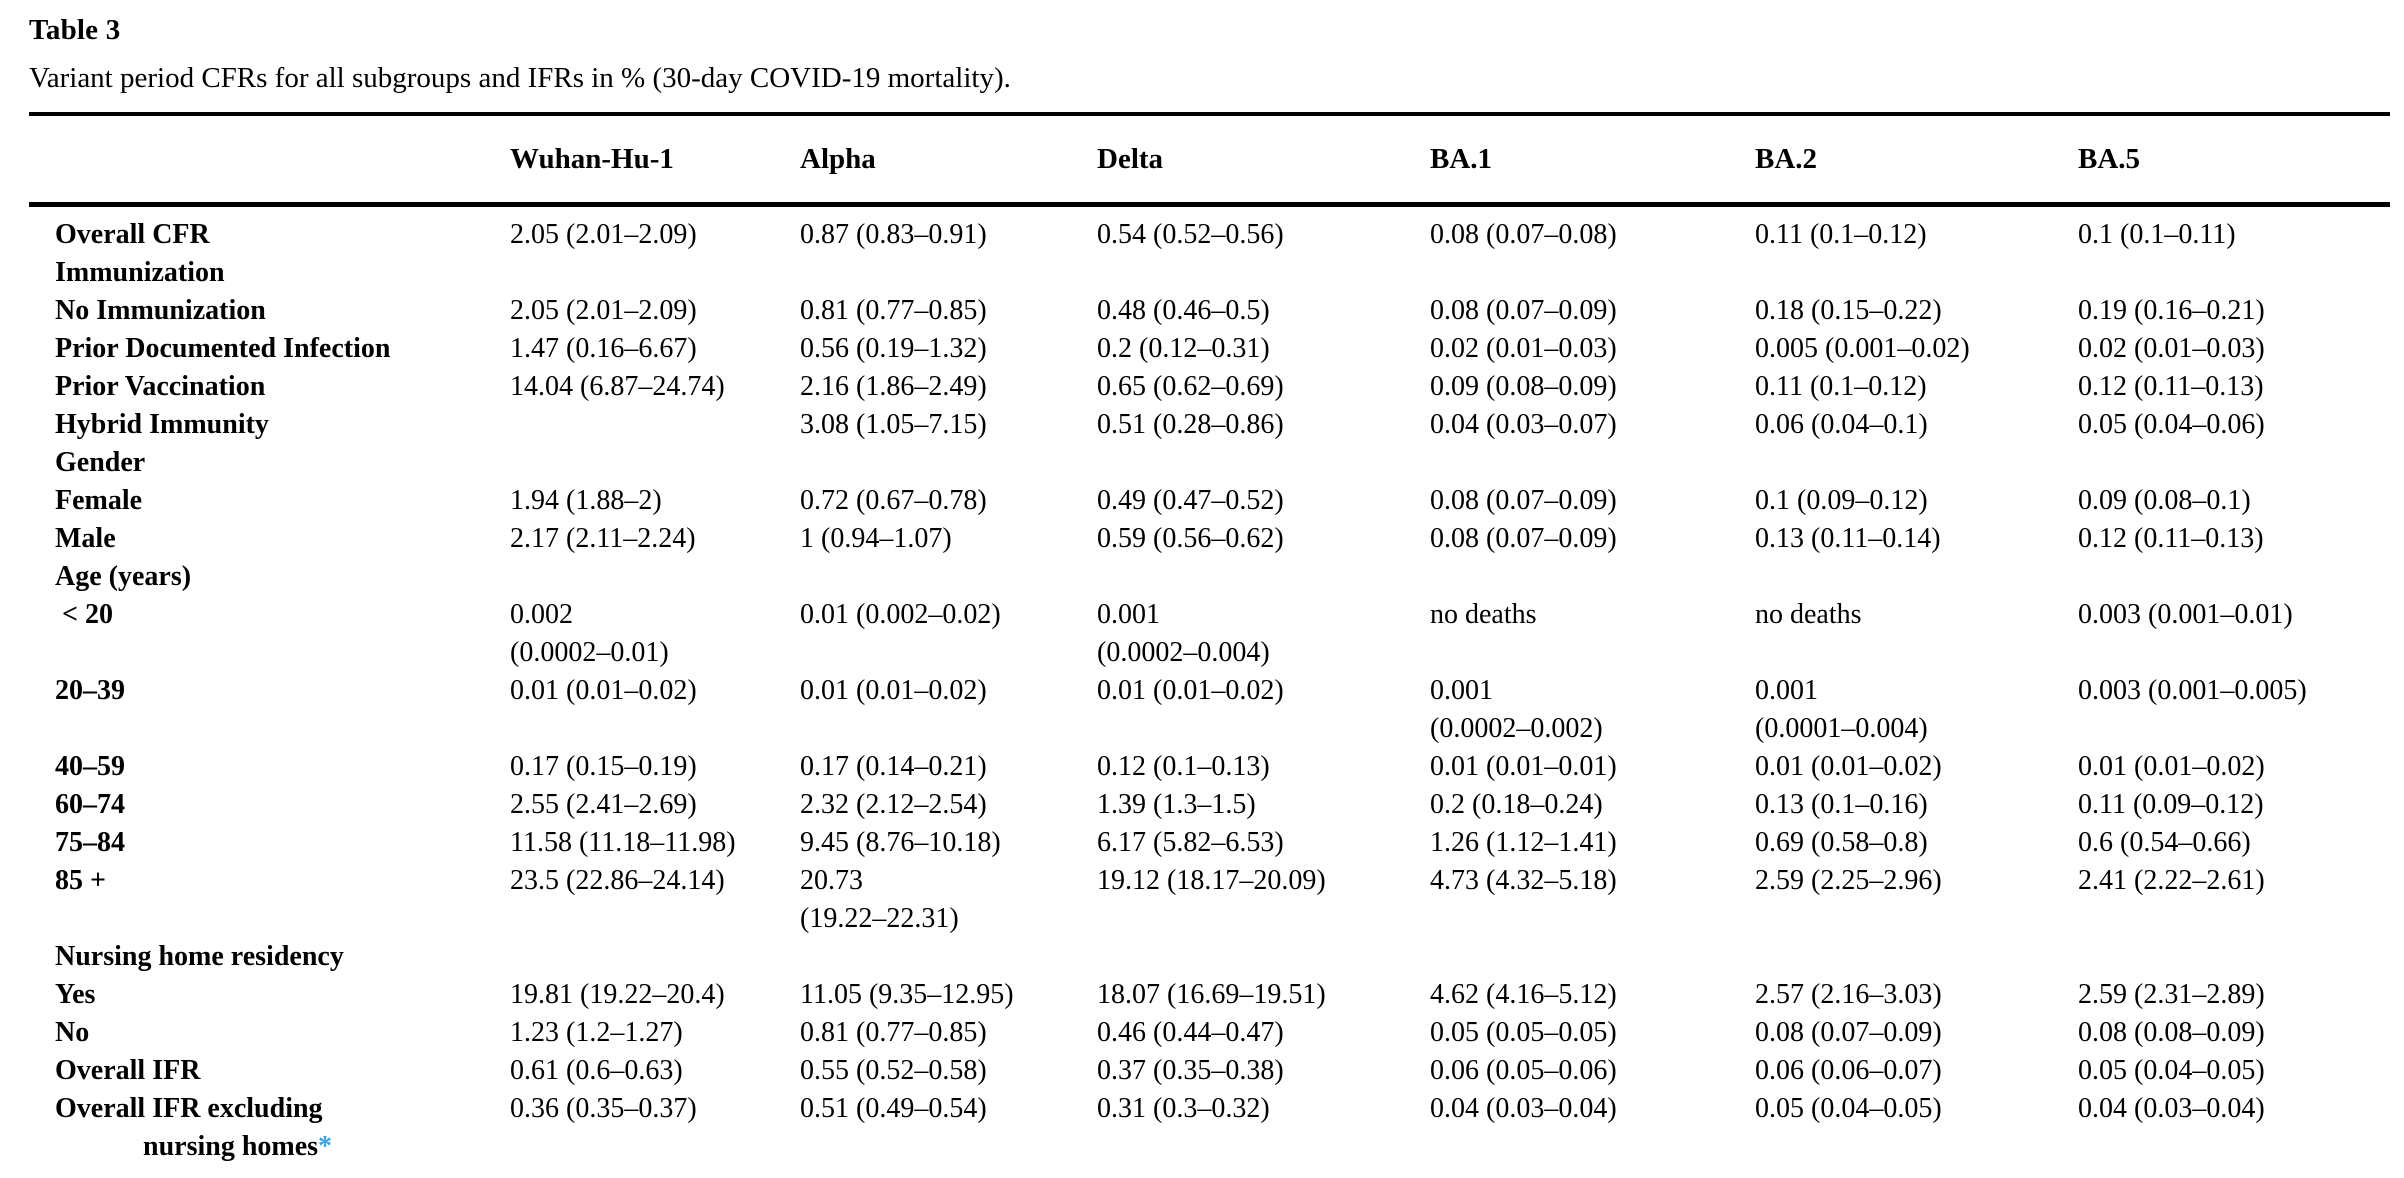 The width and height of the screenshot is (2404, 1178). What do you see at coordinates (1523, 424) in the screenshot?
I see `value-cell: 0.04 (0.03–0.07)` at bounding box center [1523, 424].